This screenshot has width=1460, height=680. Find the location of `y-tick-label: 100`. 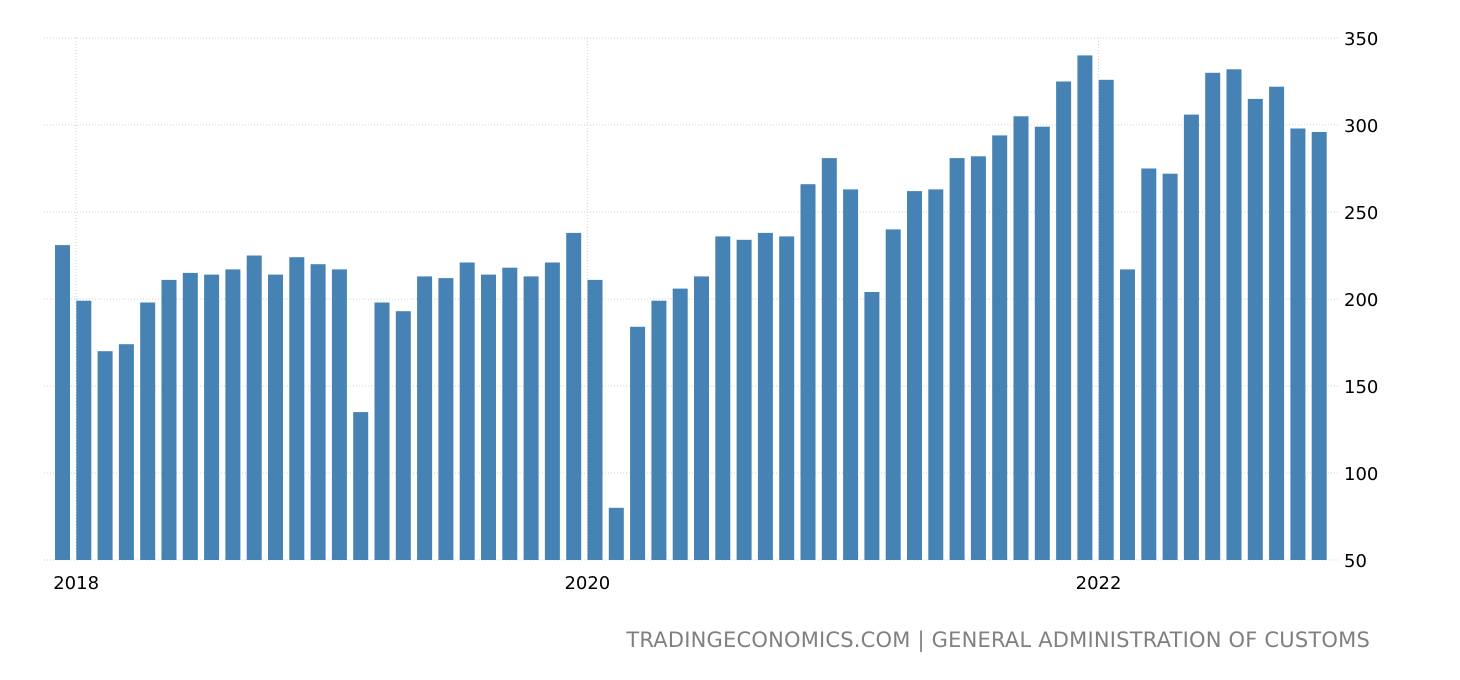

y-tick-label: 100 is located at coordinates (1361, 474).